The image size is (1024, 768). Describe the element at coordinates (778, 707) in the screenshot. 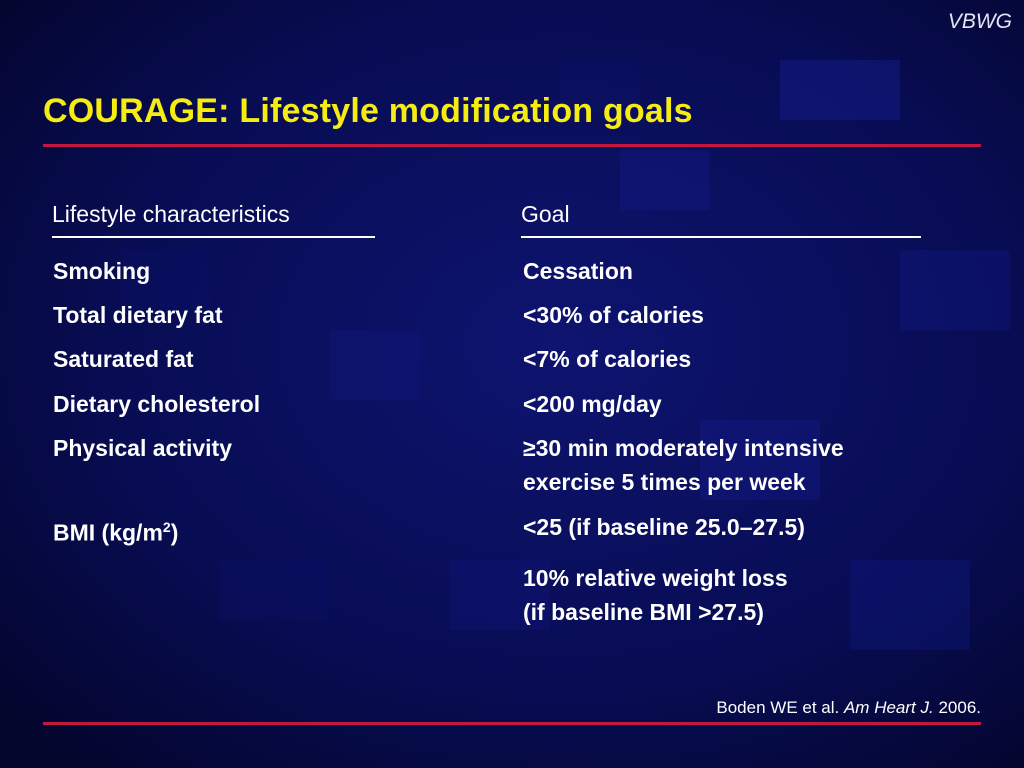

I see `citation-authors: Boden WE et al.` at that location.